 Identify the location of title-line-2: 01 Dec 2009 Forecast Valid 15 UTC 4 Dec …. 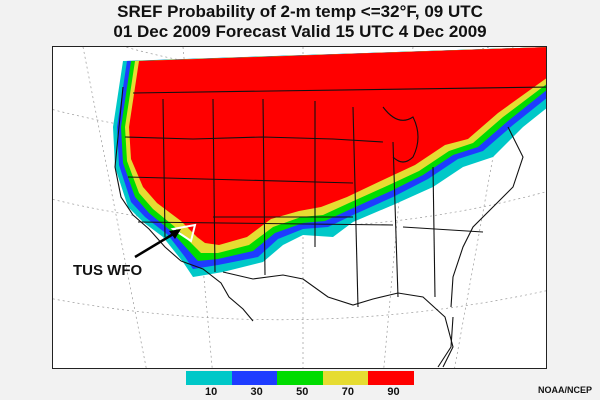
(300, 31).